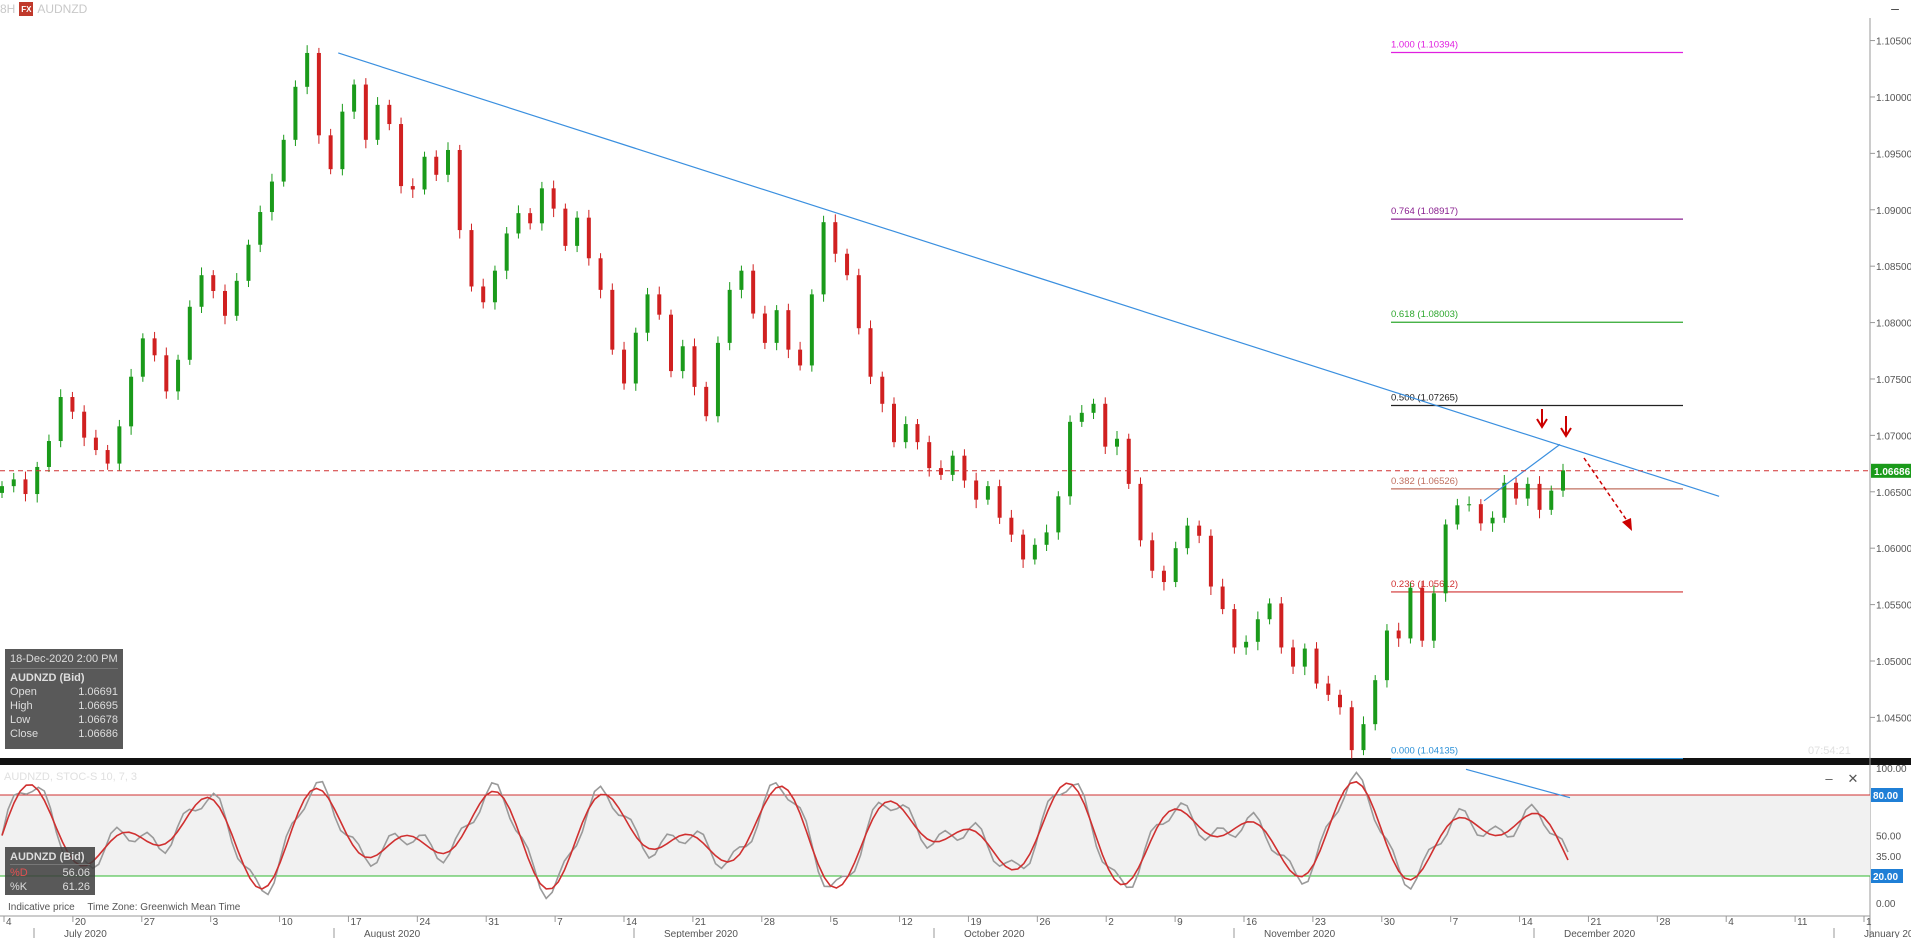 The height and width of the screenshot is (938, 1911). Describe the element at coordinates (1893, 267) in the screenshot. I see `y-tick-label-4: 1.08500` at that location.